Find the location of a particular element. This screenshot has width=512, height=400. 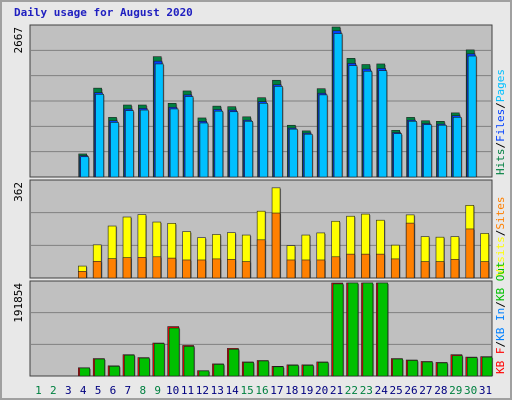

x-tick-label-day-23: 23 is located at coordinates (366, 390).